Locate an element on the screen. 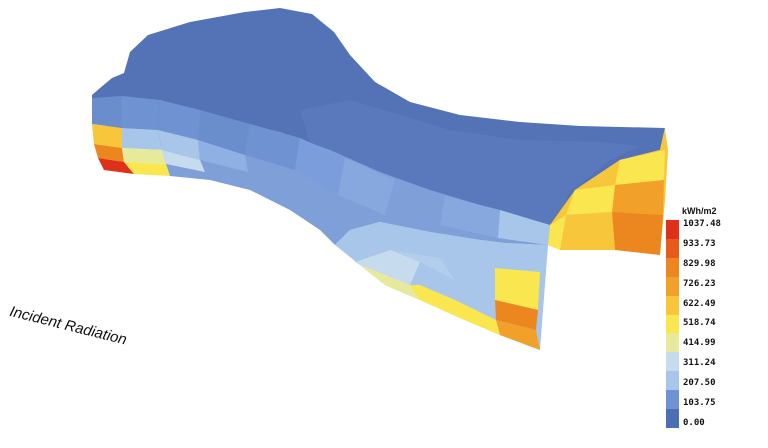 This screenshot has height=448, width=768. legend-tick-label: 103.75 is located at coordinates (699, 403).